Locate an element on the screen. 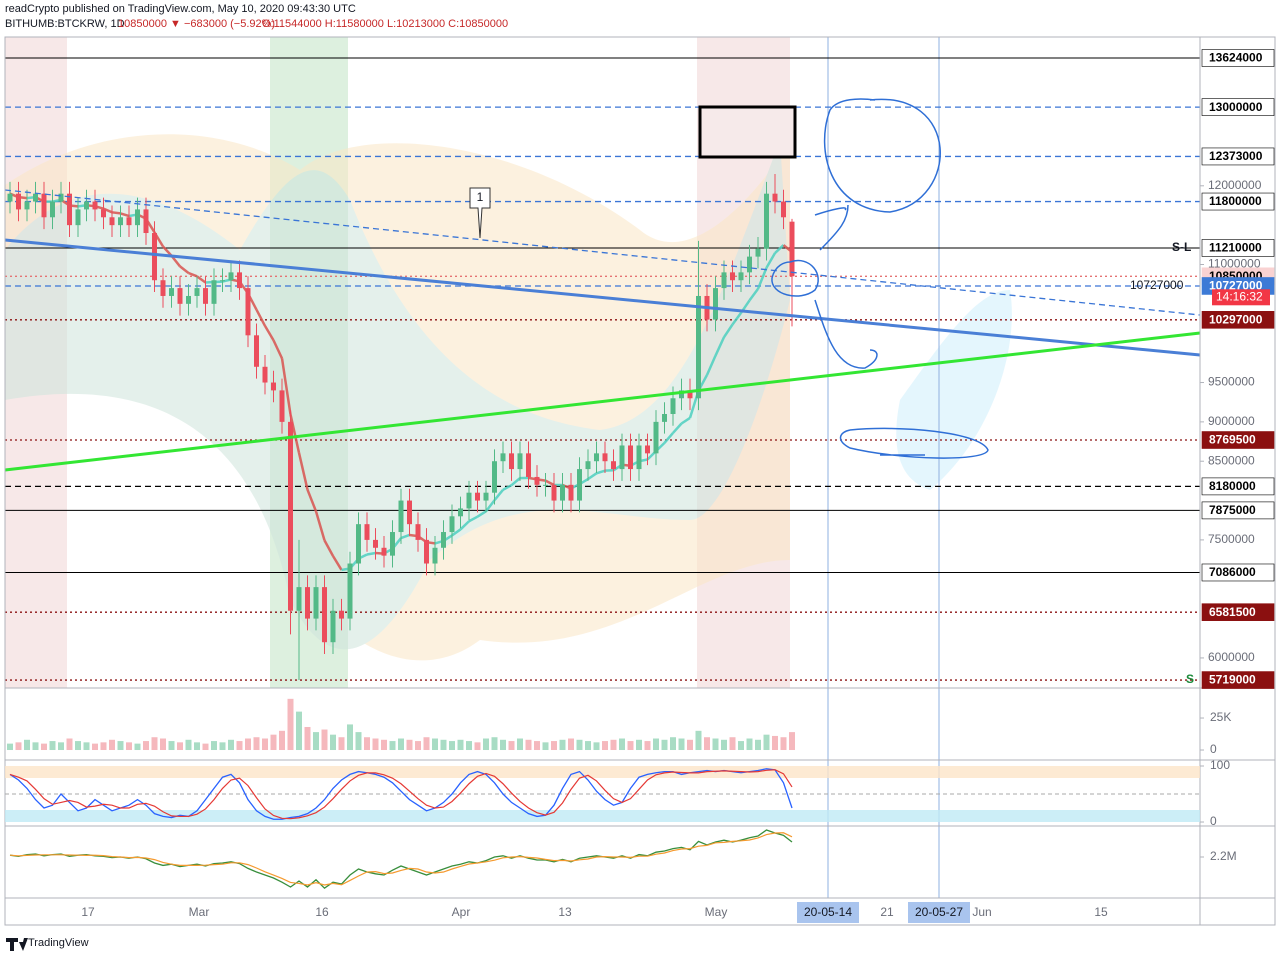  y-tick-label: 9500000 is located at coordinates (1231, 382).